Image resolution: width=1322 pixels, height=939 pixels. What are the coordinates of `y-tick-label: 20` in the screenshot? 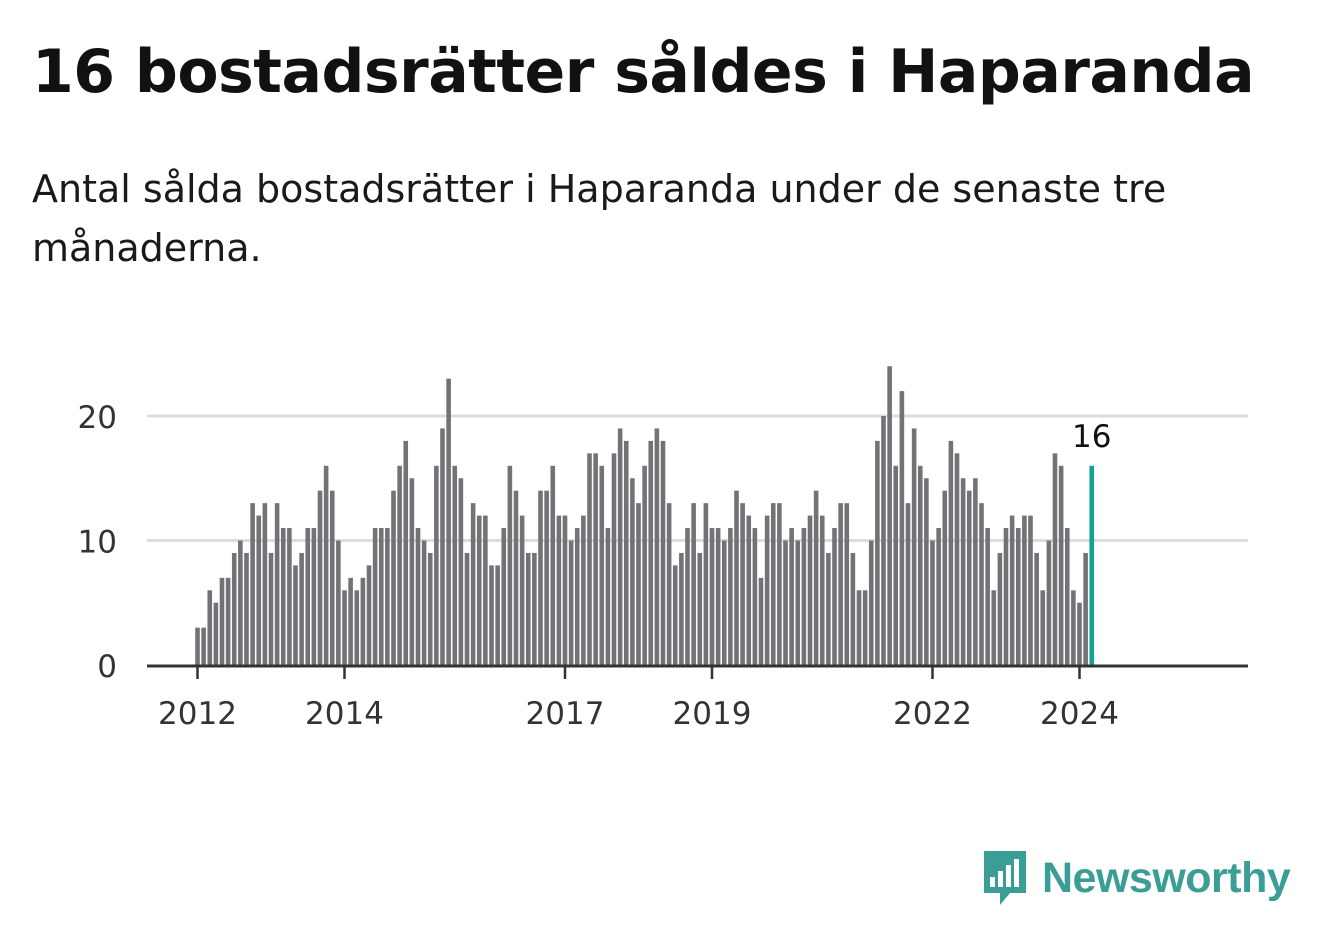 It's located at (97, 418).